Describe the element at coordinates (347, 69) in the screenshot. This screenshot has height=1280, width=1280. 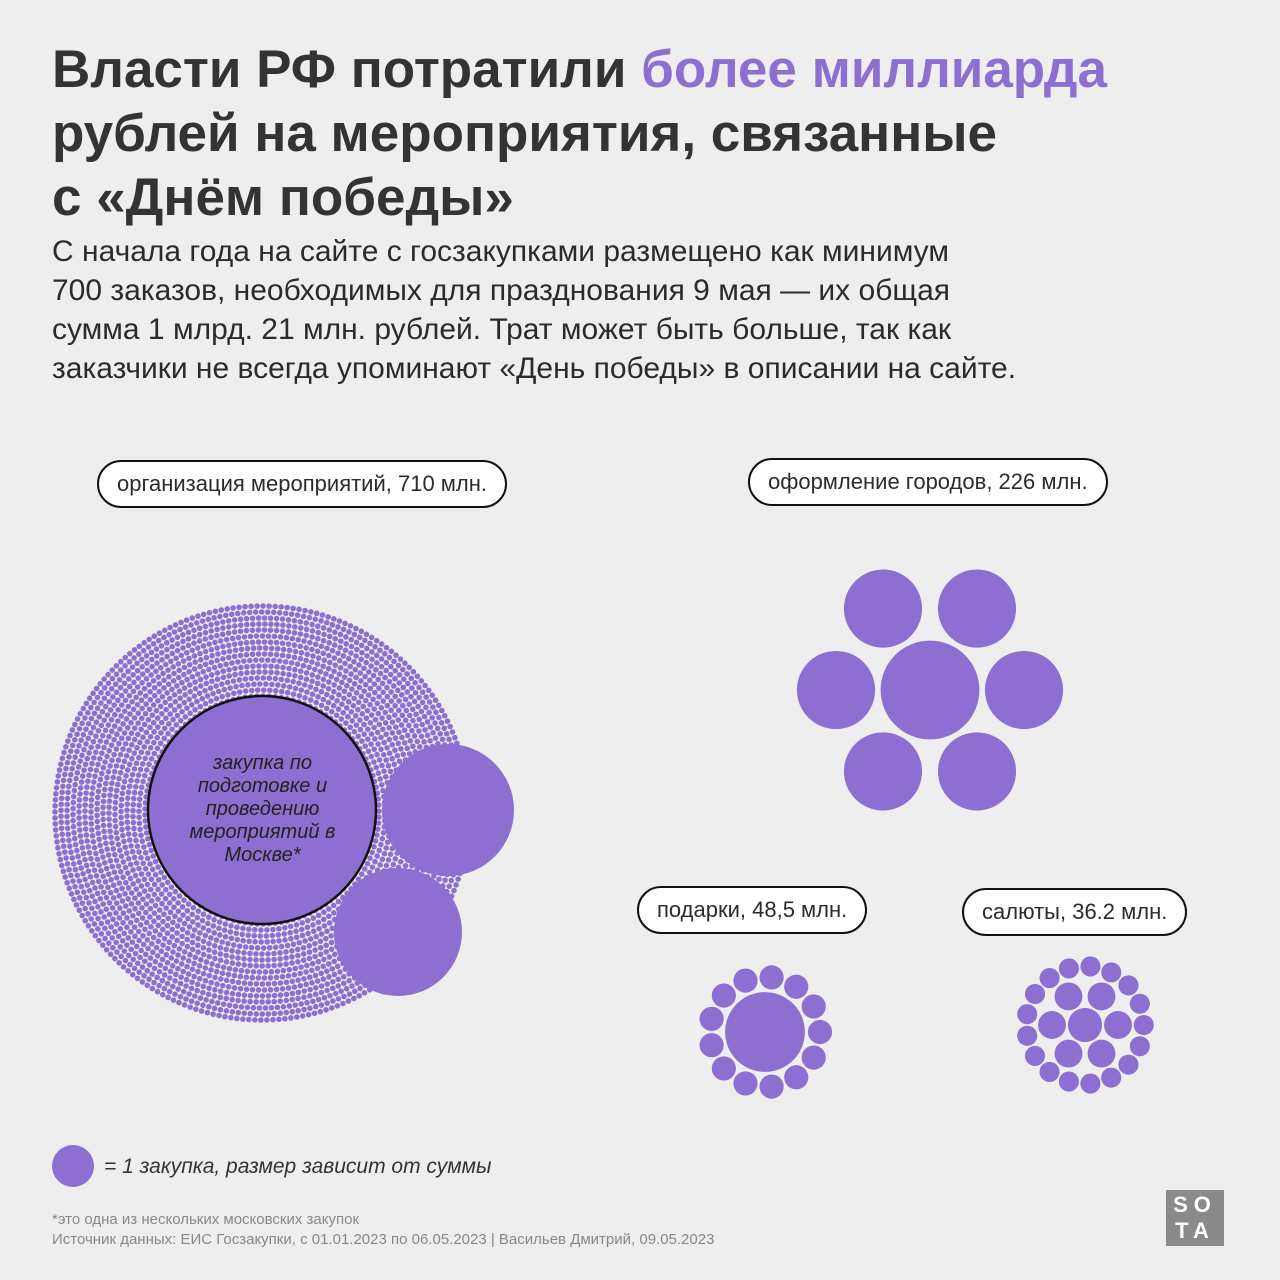
I see `title-text: Власти РФ потратили` at that location.